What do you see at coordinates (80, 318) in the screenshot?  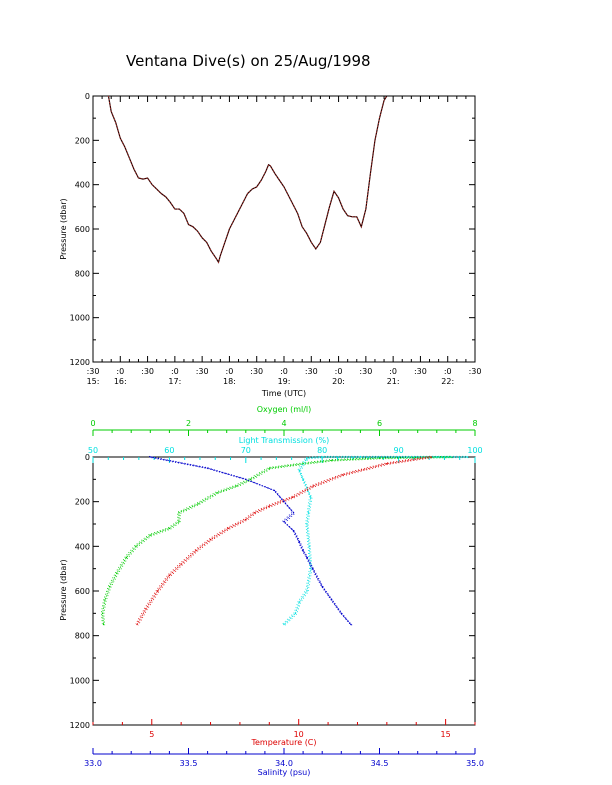 I see `y-tick-label: 1000` at bounding box center [80, 318].